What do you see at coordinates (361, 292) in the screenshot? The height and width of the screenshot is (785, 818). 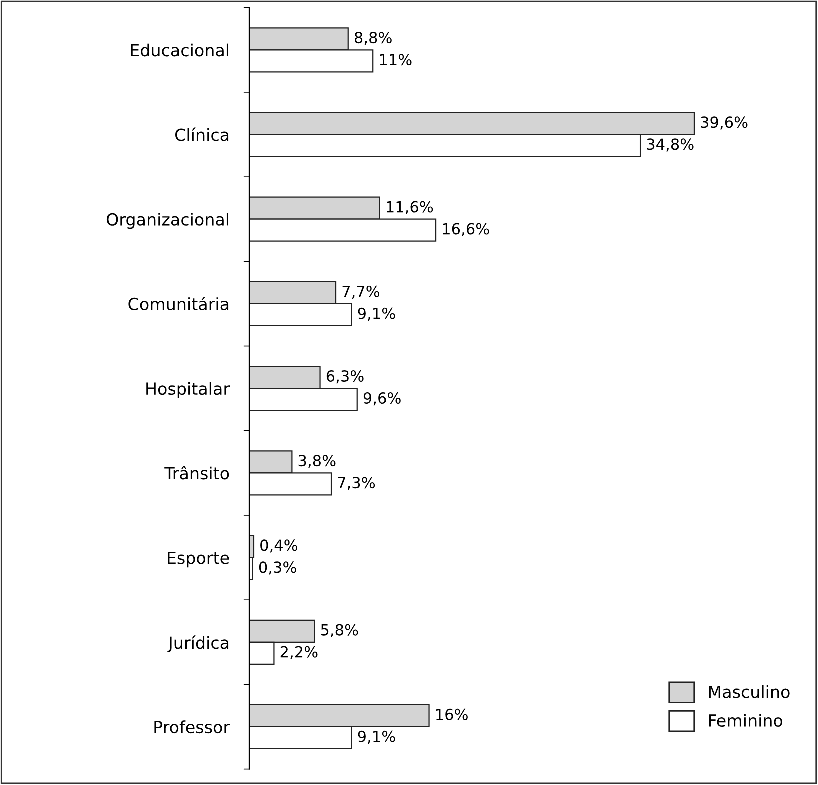 I see `data-label: 7,7%` at bounding box center [361, 292].